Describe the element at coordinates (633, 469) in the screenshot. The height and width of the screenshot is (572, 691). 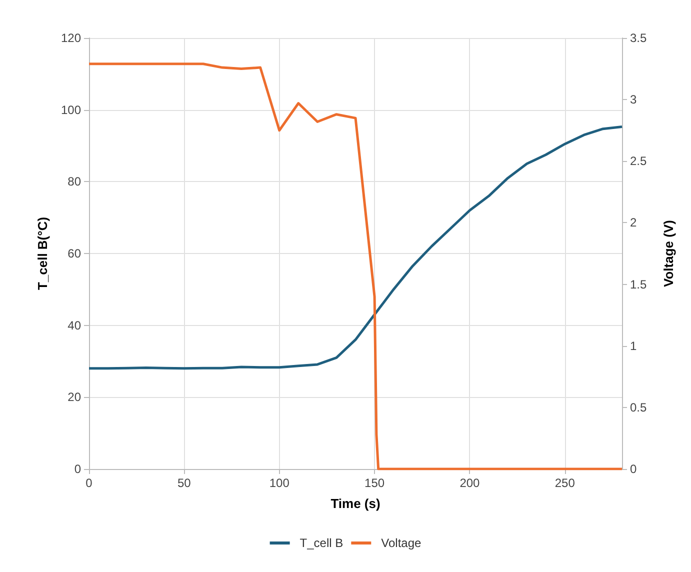
I see `y2-tick-label: 0` at that location.